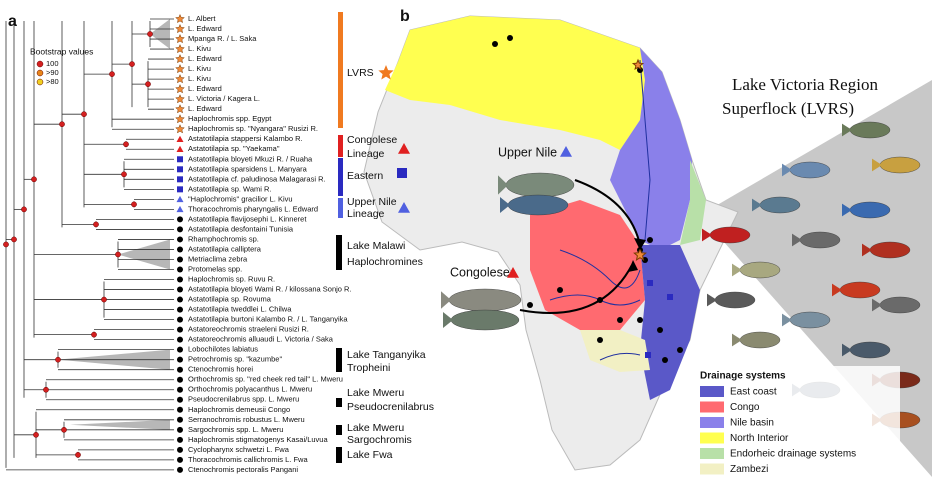 This screenshot has width=932, height=477. Describe the element at coordinates (797, 420) in the screenshot. I see `legend-box` at that location.